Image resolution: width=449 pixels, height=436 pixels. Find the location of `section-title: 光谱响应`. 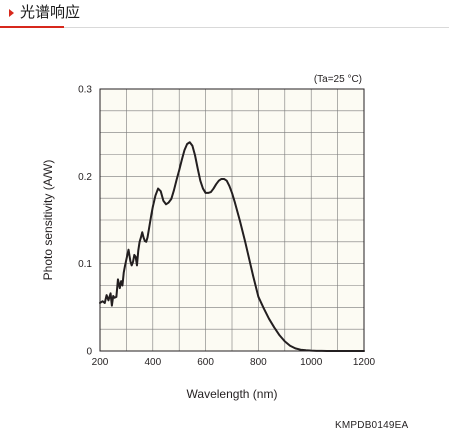

section-title: 光谱响应 is located at coordinates (50, 12).